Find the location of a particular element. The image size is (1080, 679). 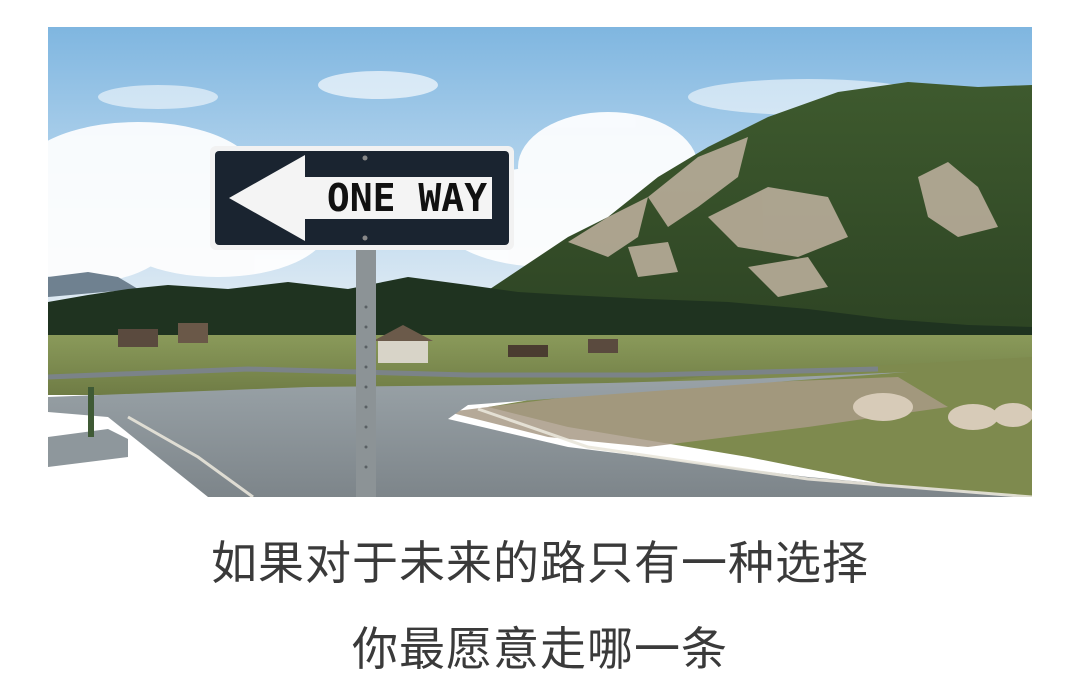

houses is located at coordinates (368, 343).